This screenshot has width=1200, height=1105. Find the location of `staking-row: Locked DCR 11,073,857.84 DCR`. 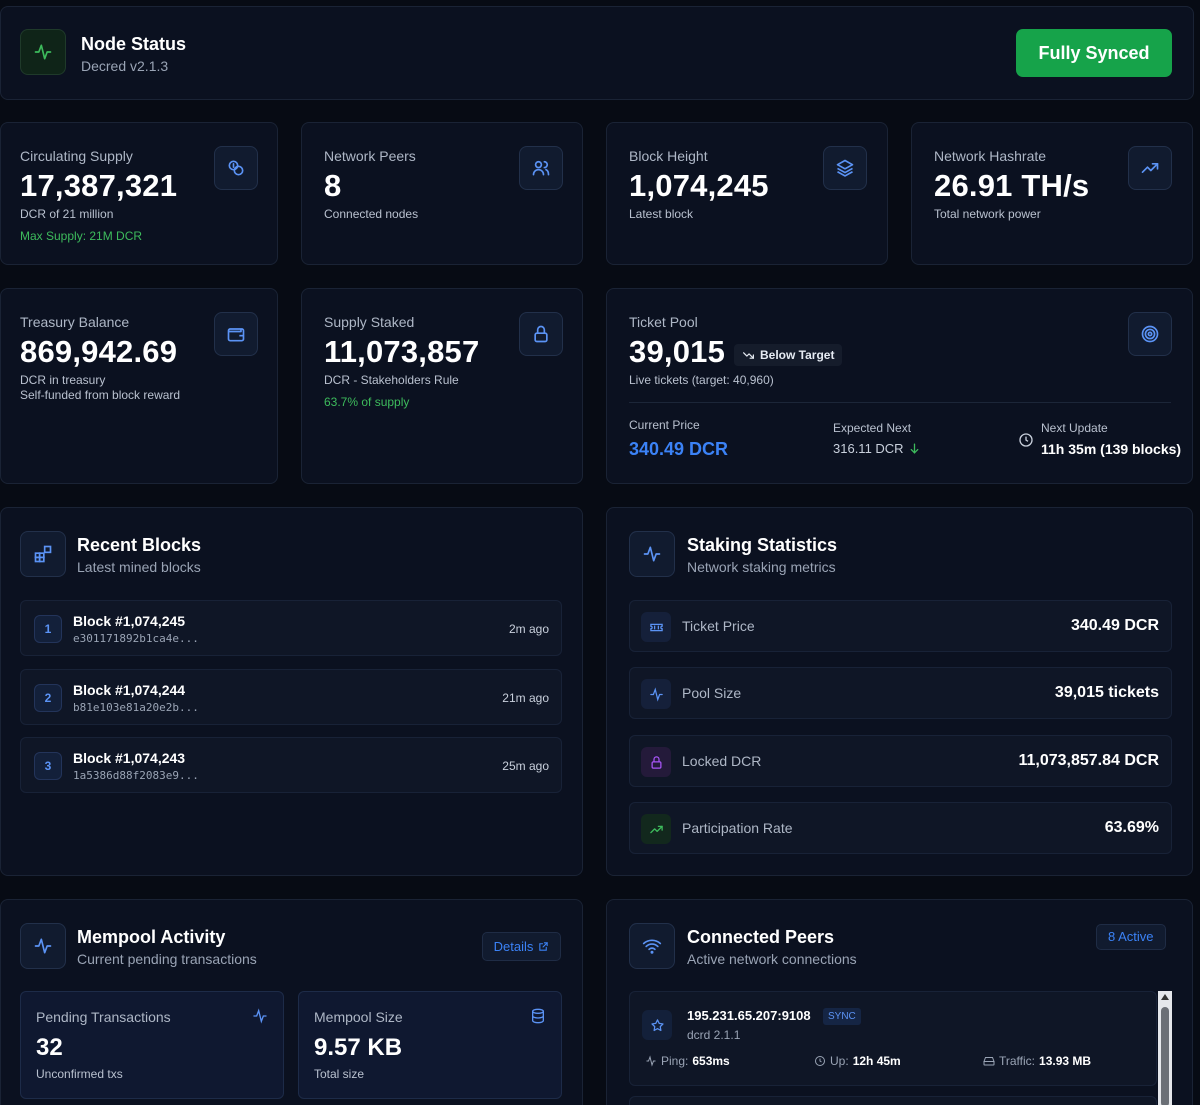

staking-row: Locked DCR 11,073,857.84 DCR is located at coordinates (900, 761).